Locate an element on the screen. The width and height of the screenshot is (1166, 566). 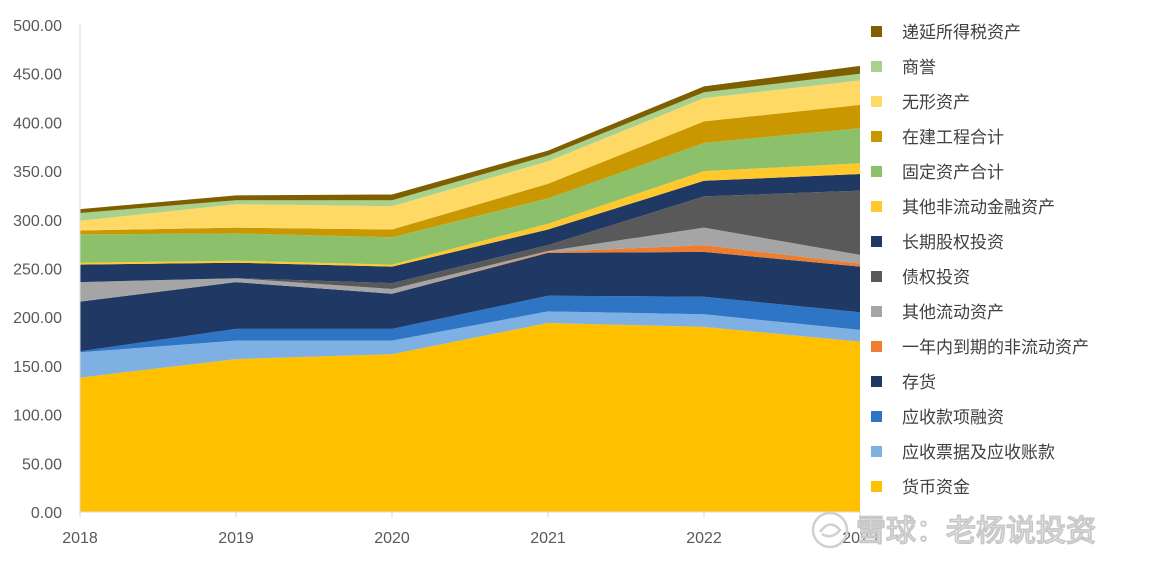
y-tick-label: 100.00 is located at coordinates (37, 416).